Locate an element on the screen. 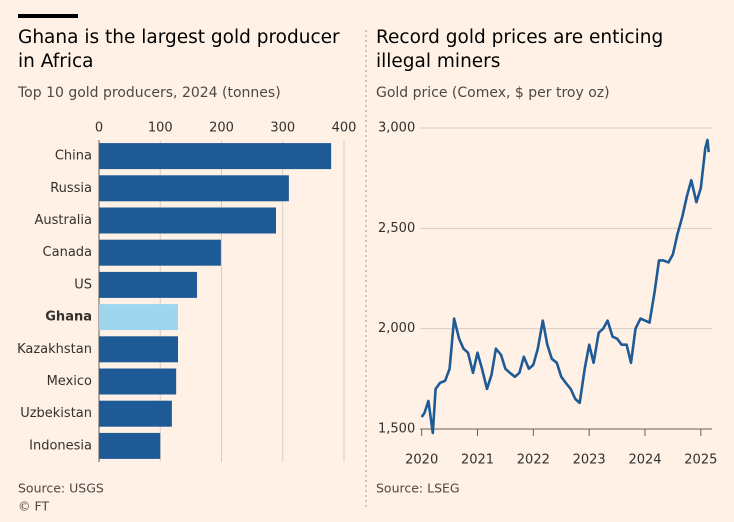 Image resolution: width=734 pixels, height=522 pixels. source: Source: USGS is located at coordinates (61, 488).